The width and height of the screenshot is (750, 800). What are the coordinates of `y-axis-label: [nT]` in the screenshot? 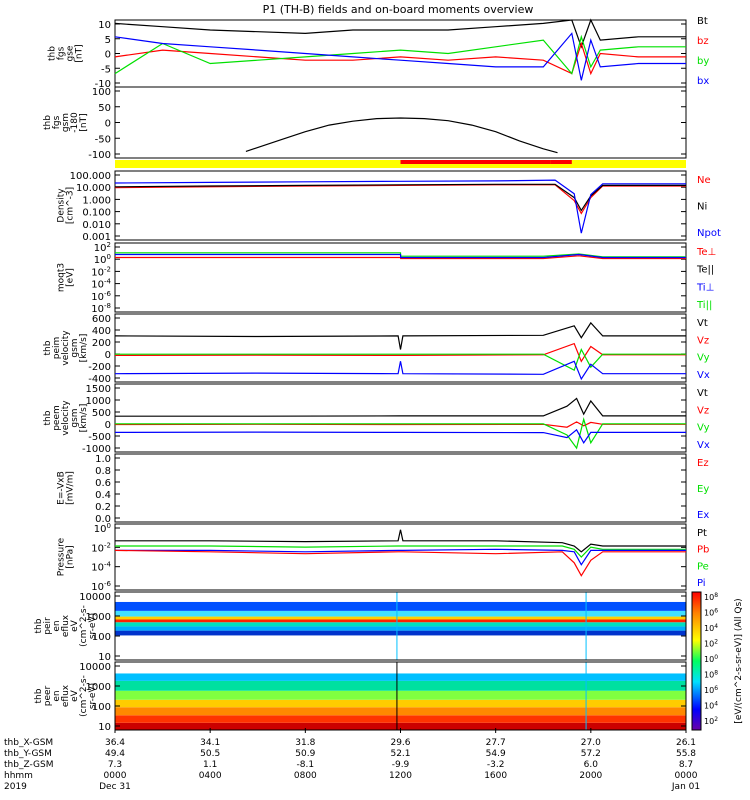 It's located at (84, 122).